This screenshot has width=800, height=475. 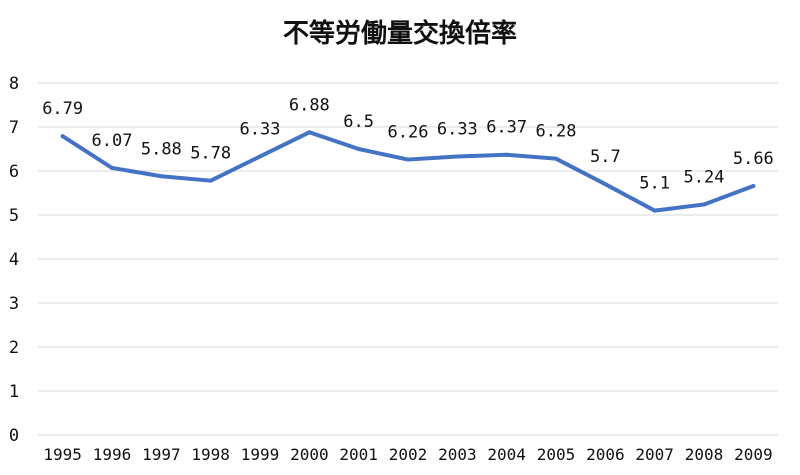 I want to click on x-tick-label: 2009, so click(x=753, y=454).